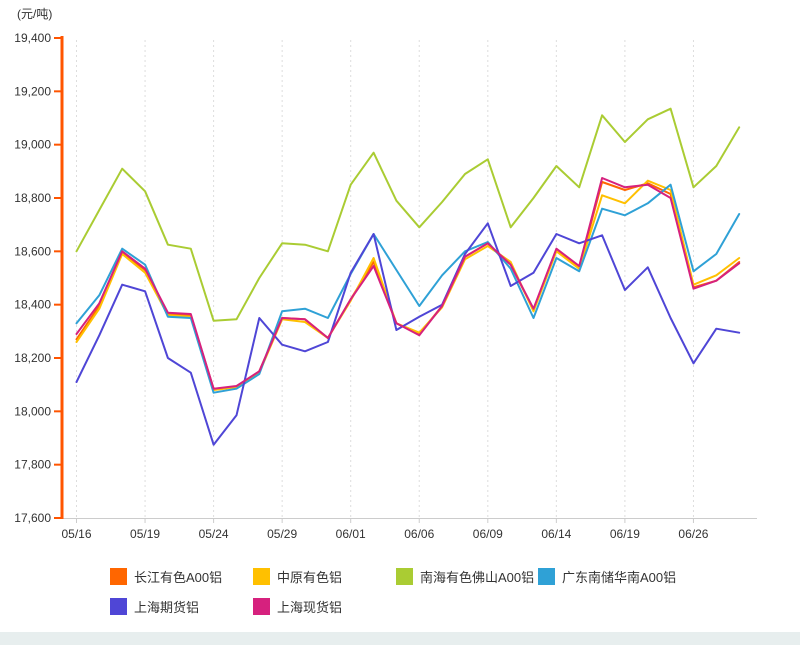 This screenshot has width=800, height=645. What do you see at coordinates (32, 518) in the screenshot?
I see `y-axis-tick-label: 17,600` at bounding box center [32, 518].